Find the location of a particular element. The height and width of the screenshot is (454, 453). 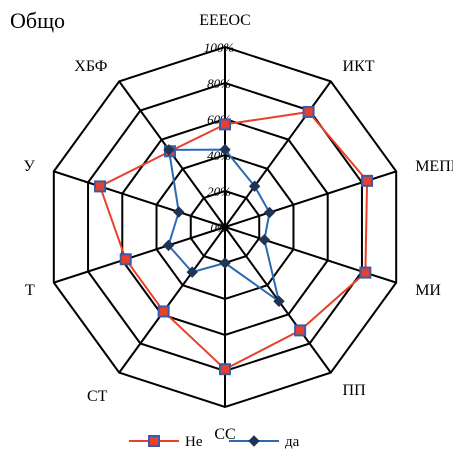

tick-label: 0% is located at coordinates (219, 227).